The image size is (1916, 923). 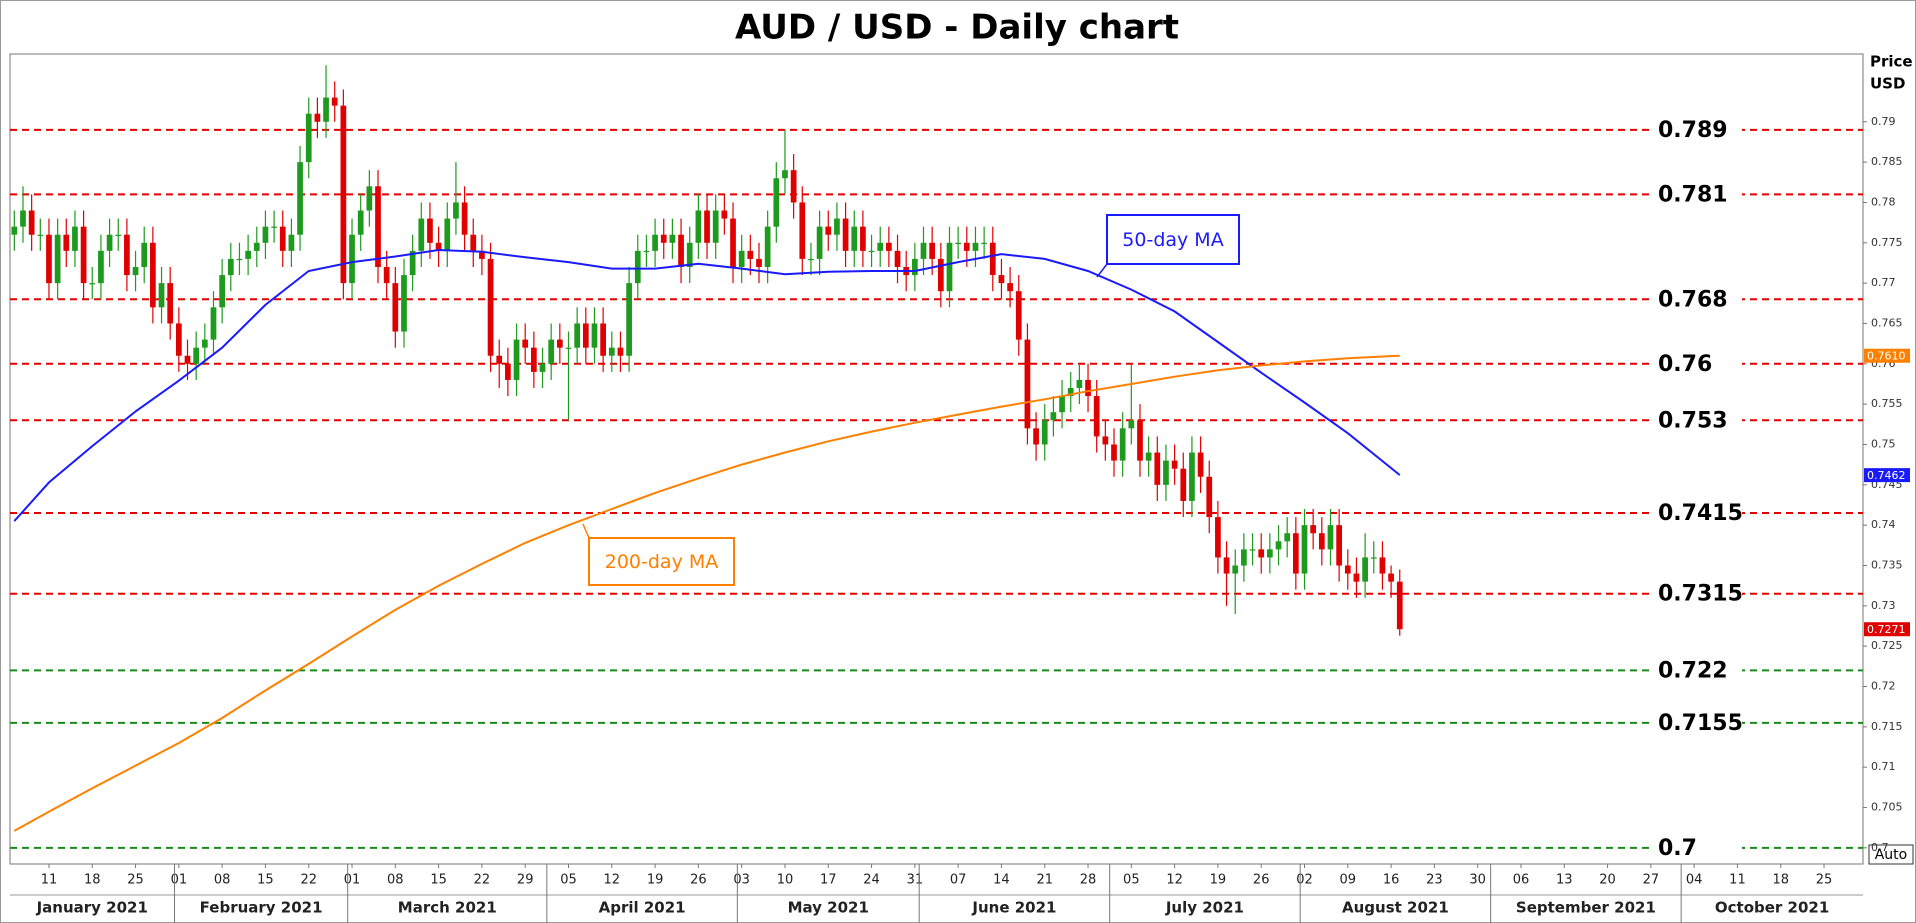 I want to click on button-frame, so click(x=1891, y=854).